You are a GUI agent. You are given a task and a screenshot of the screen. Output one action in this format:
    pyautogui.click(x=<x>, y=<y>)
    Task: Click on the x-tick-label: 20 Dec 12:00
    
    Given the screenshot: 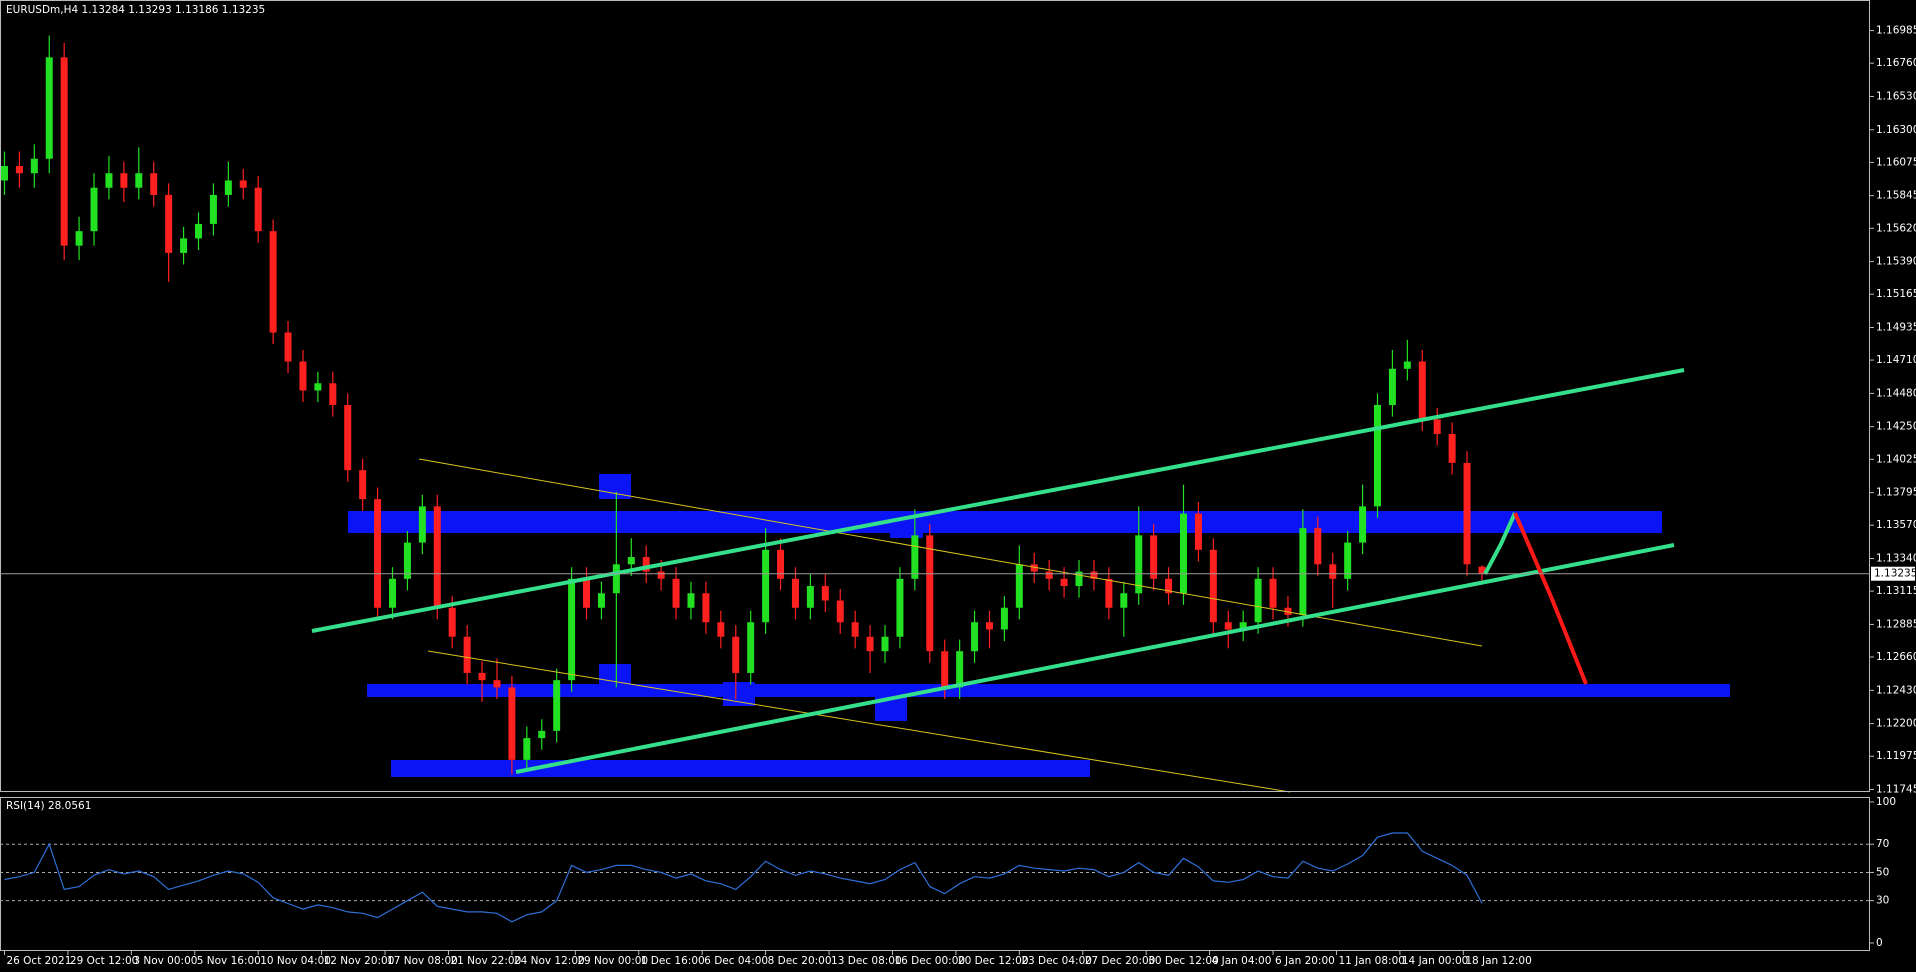 What is the action you would take?
    pyautogui.click(x=993, y=961)
    